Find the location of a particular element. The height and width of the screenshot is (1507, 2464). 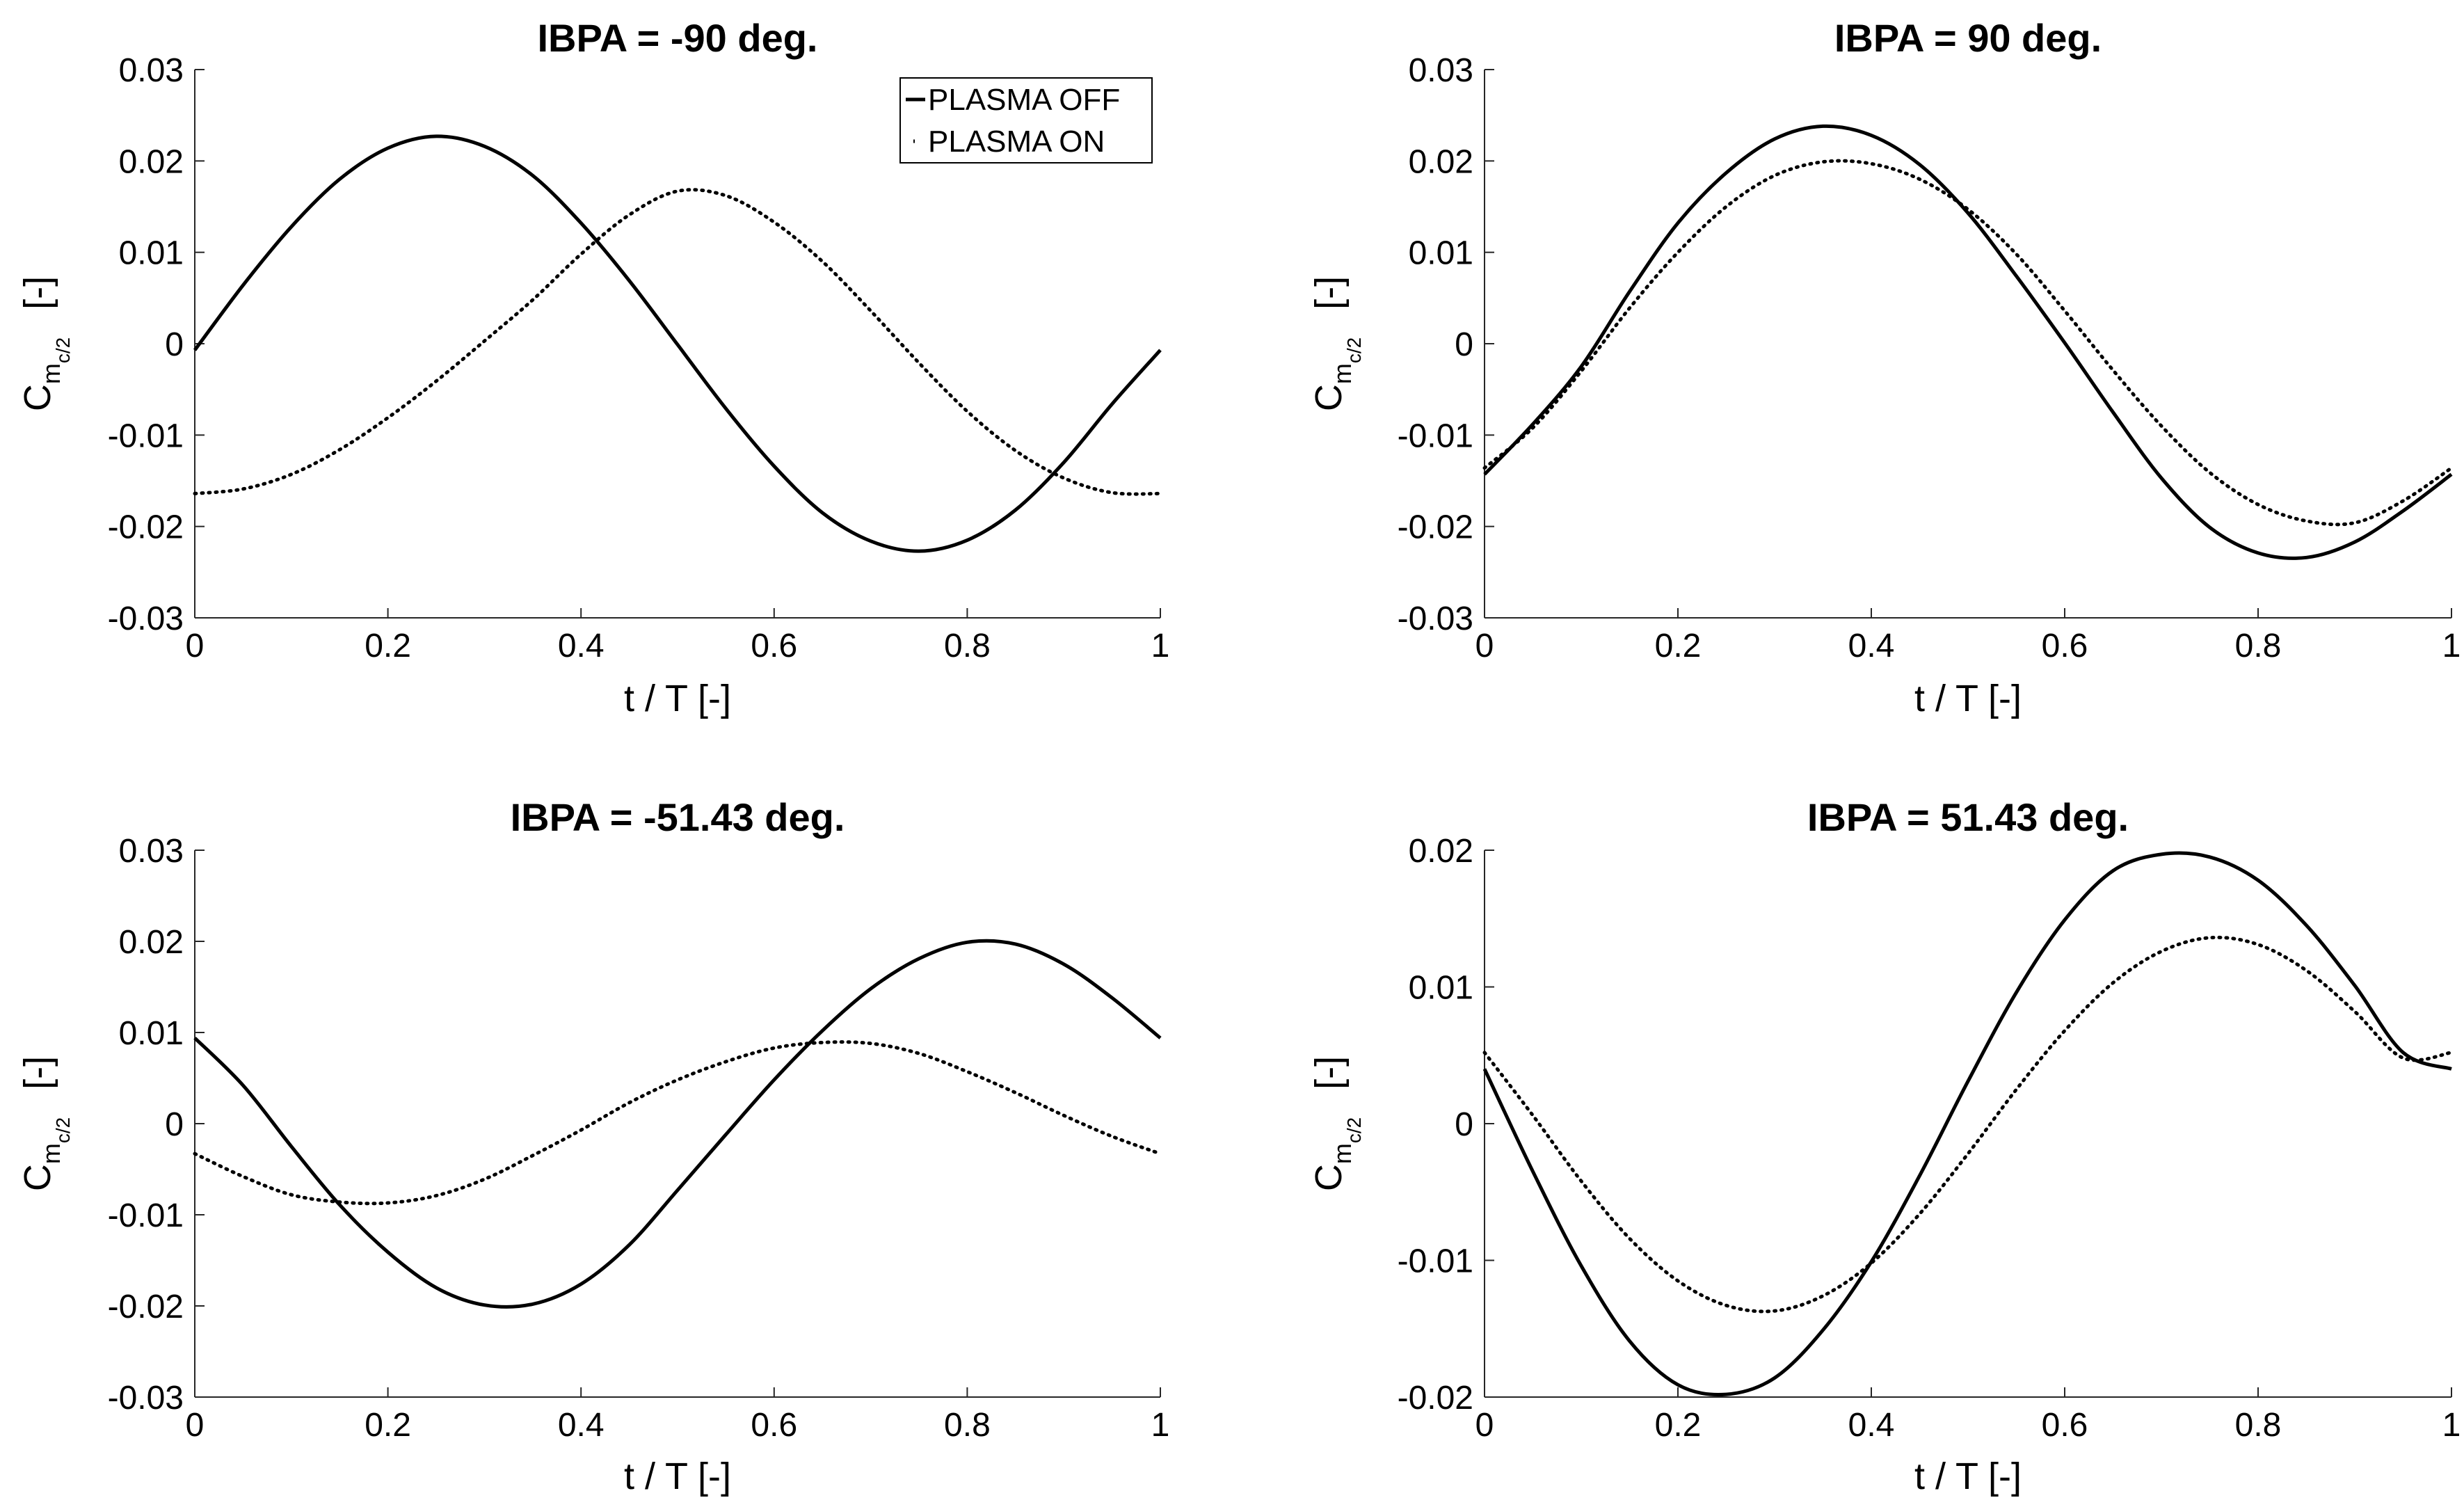

legend: PLASMA OFF PLASMA ON is located at coordinates (1026, 120).